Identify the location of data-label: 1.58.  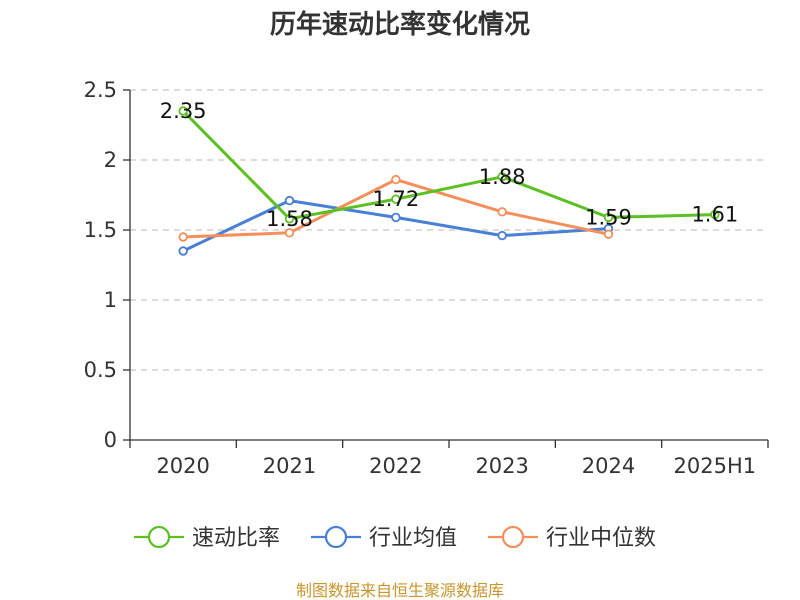
(289, 219).